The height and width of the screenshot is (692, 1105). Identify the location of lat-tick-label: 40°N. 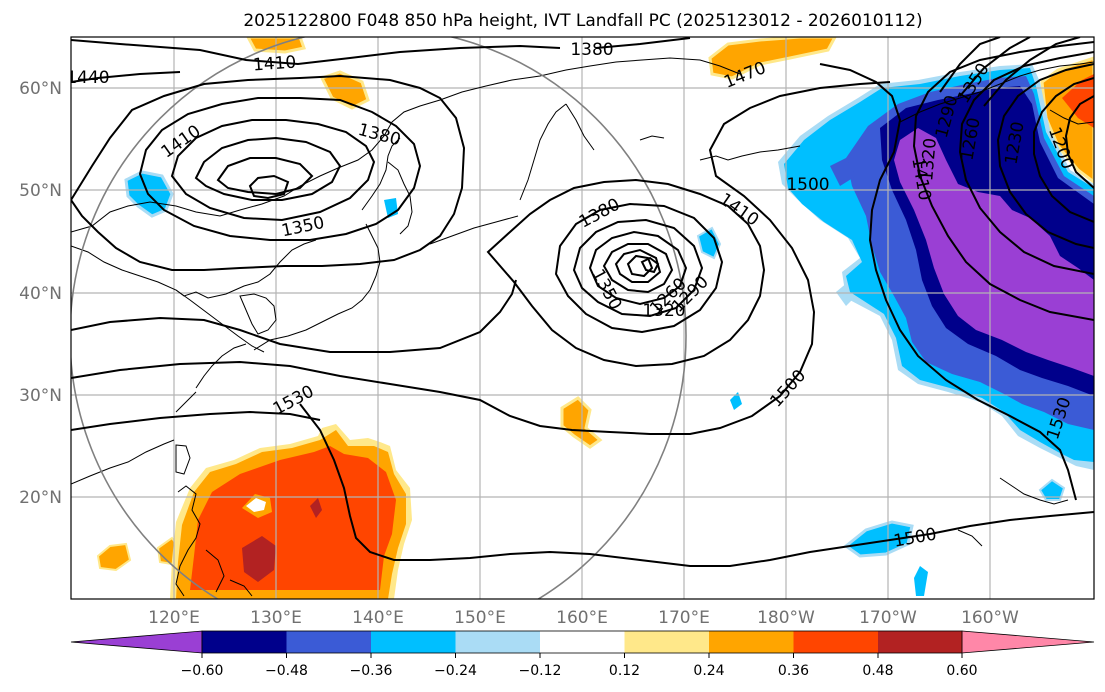
(40, 294).